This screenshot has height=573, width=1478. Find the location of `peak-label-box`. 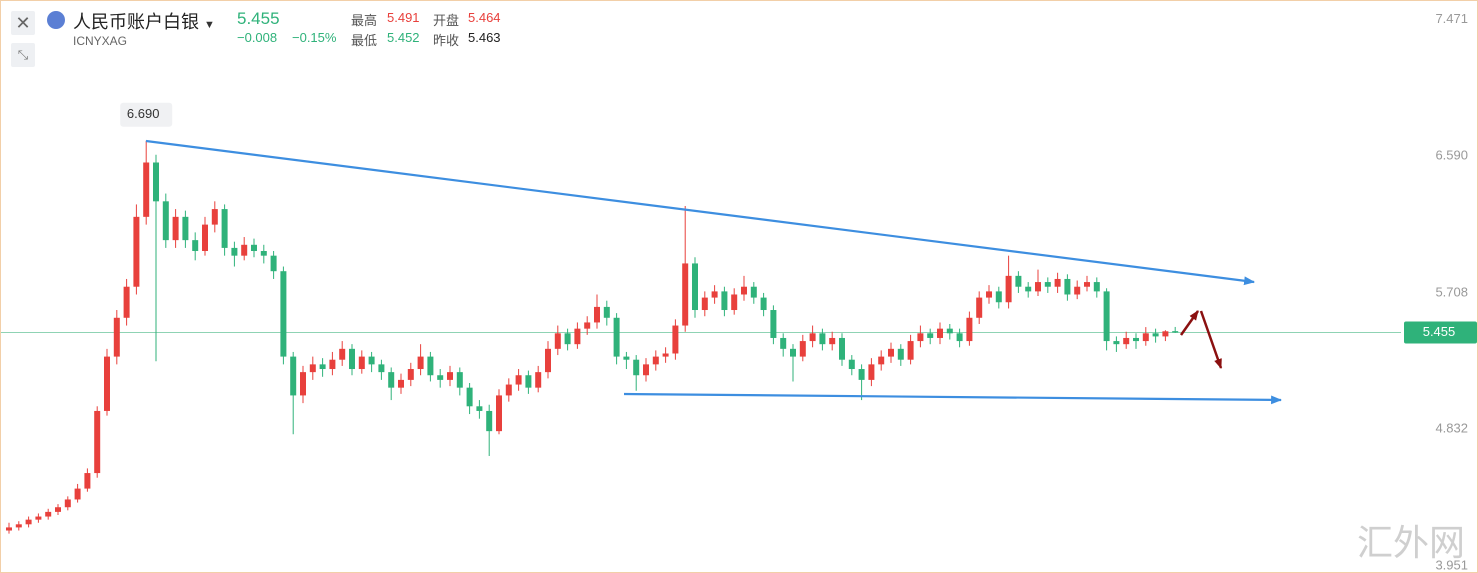

peak-label-box is located at coordinates (146, 114).